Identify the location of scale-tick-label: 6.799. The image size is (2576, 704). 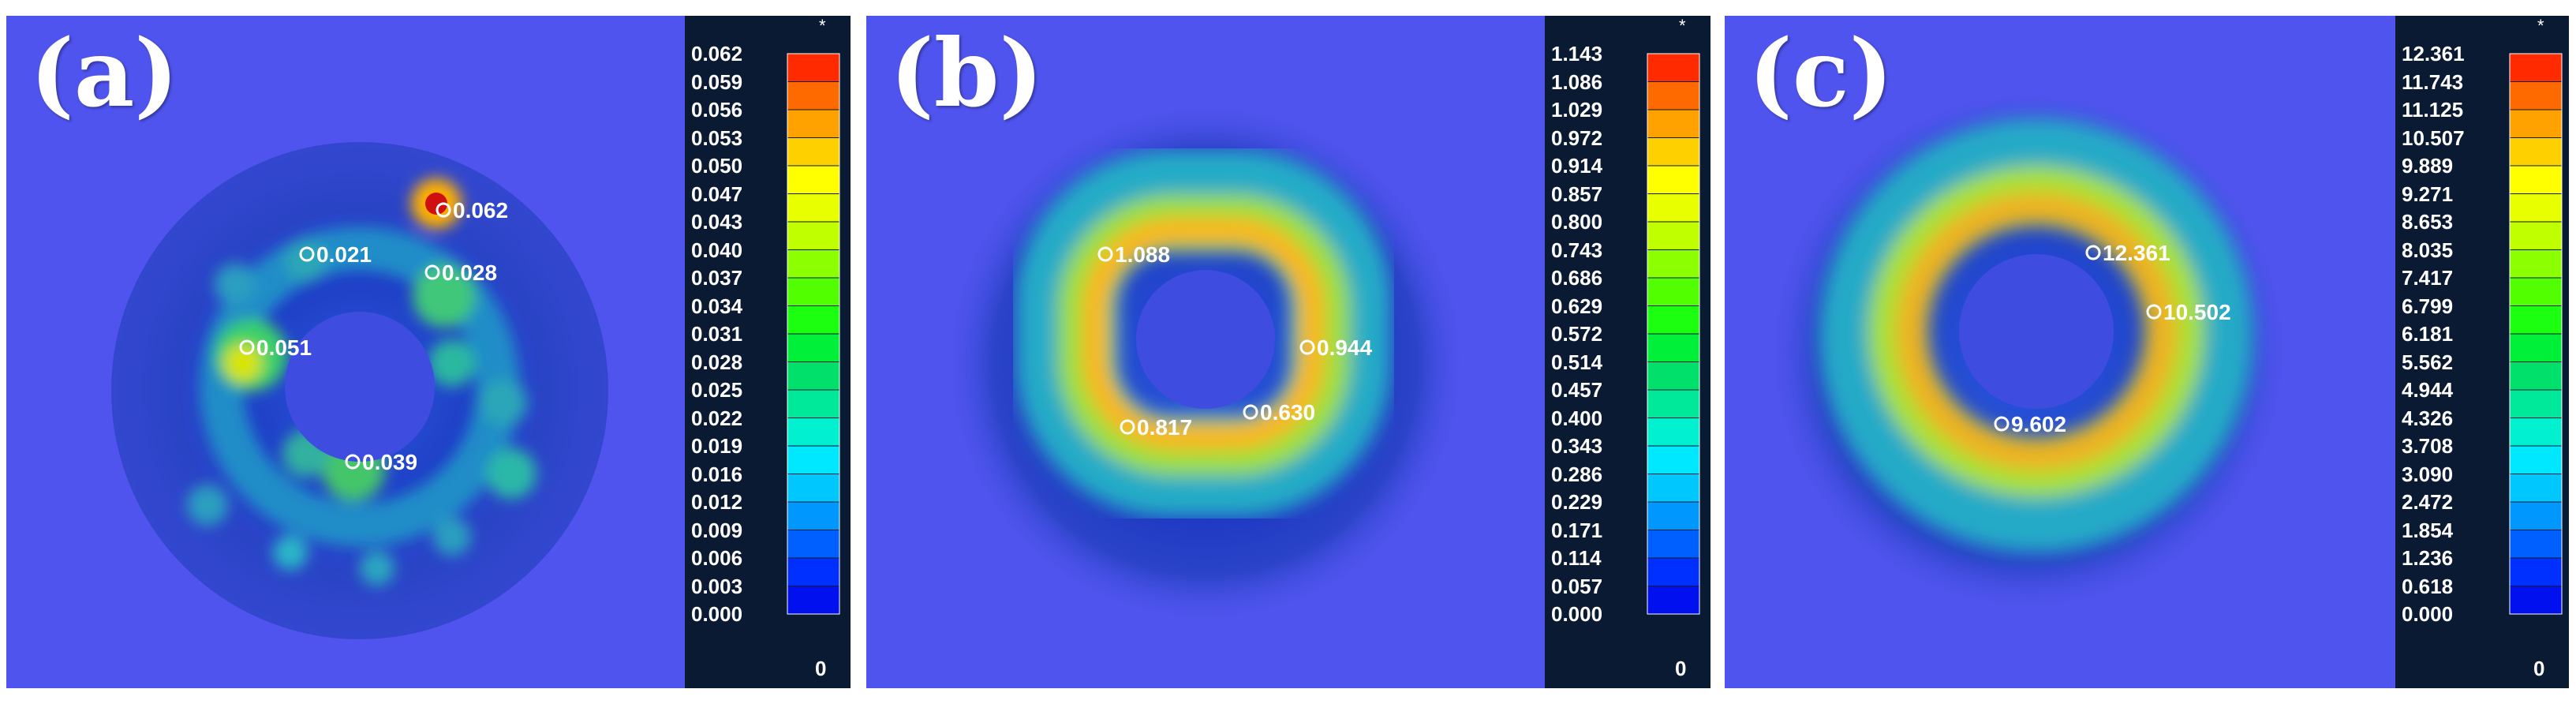
(2428, 306).